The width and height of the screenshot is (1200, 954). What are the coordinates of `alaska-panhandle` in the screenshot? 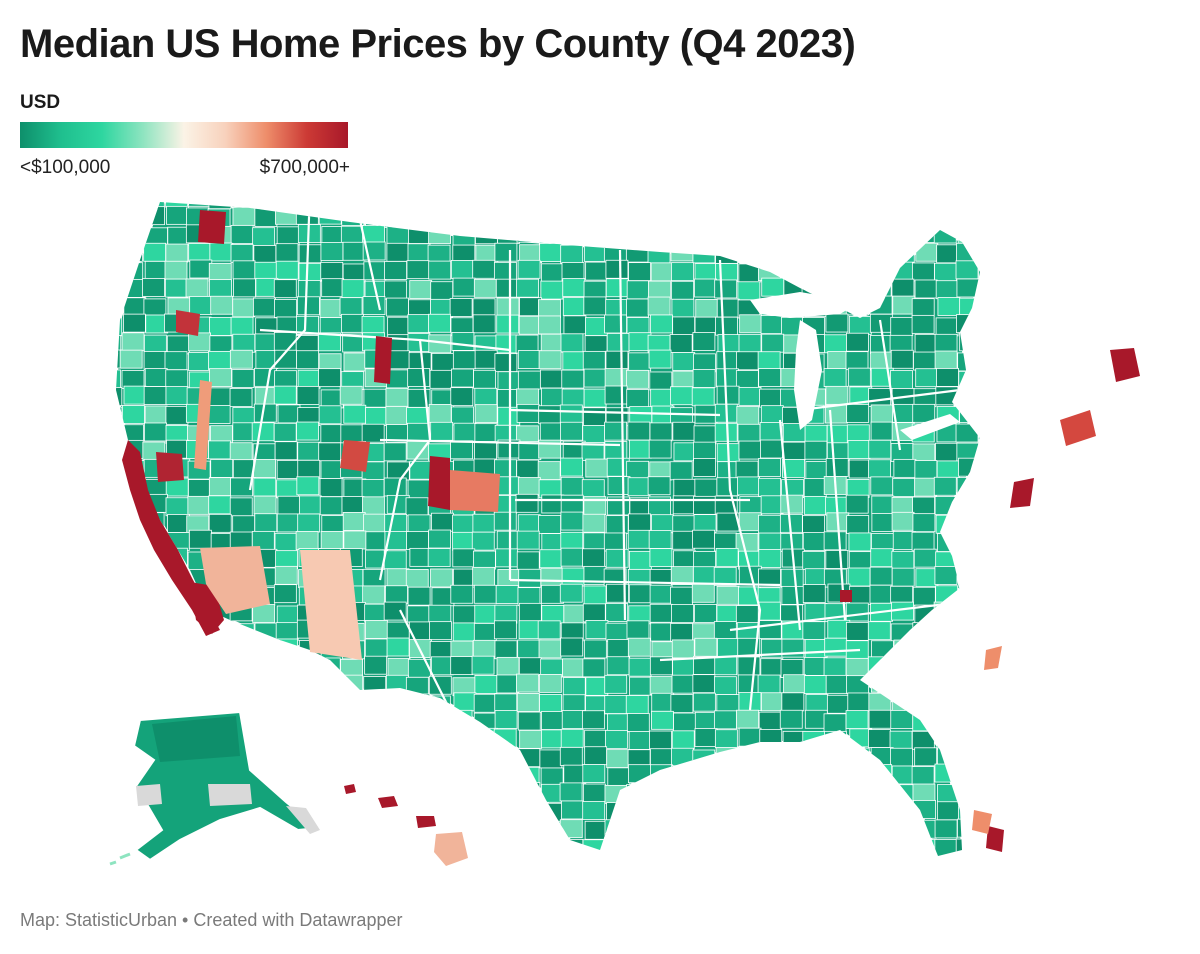 It's located at (303, 820).